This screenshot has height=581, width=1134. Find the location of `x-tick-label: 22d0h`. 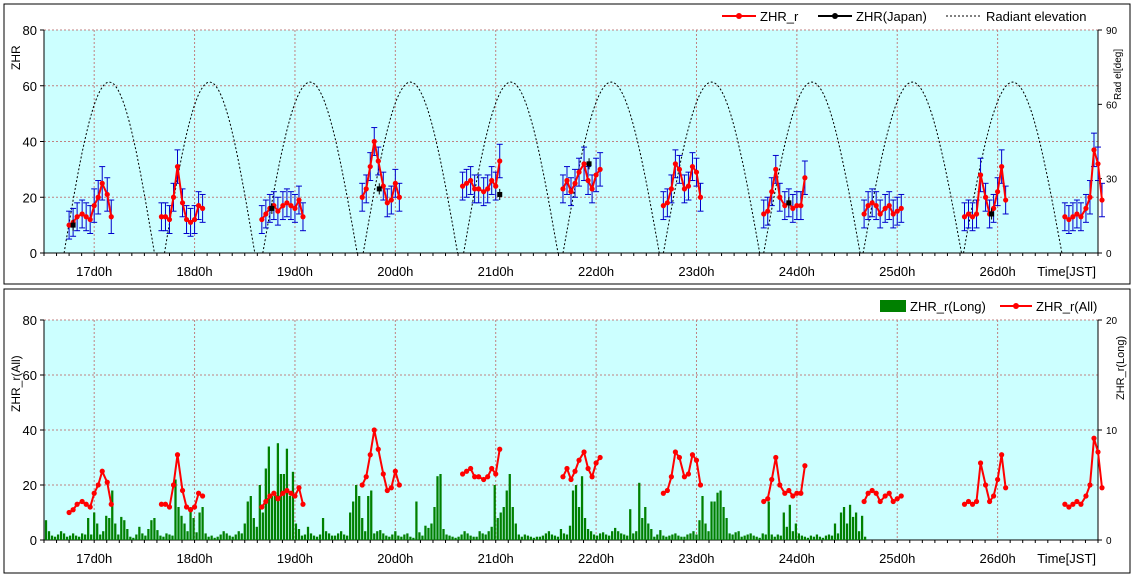

x-tick-label: 22d0h is located at coordinates (596, 558).